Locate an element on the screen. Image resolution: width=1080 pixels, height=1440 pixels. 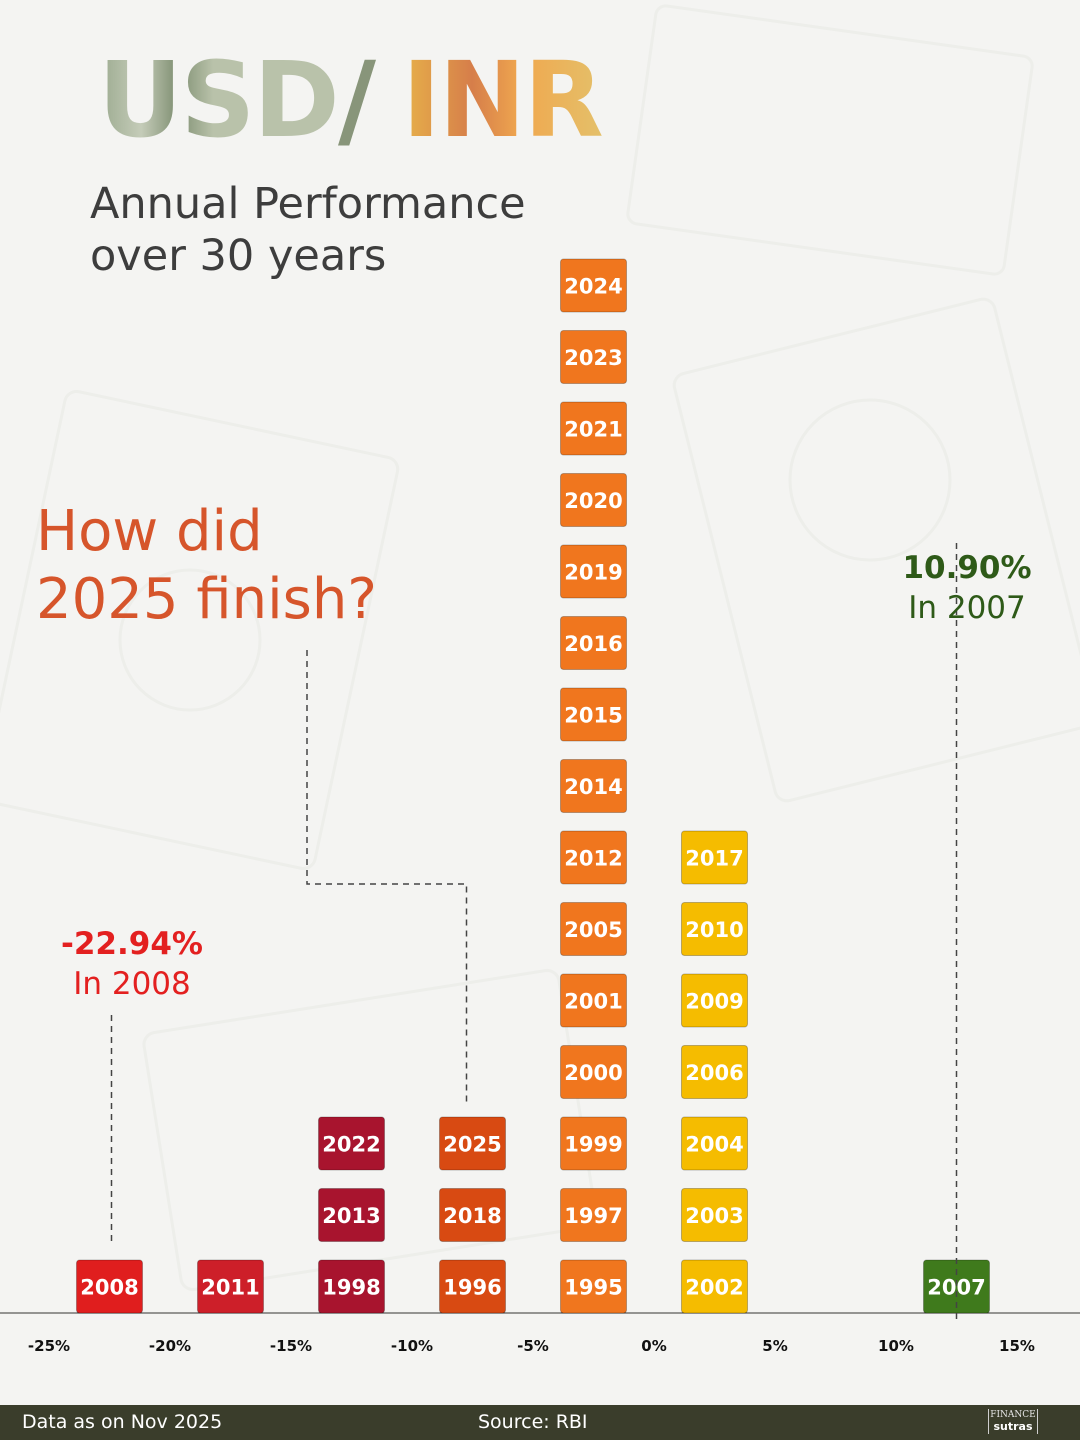
year-tile-label: 2017 is located at coordinates (714, 859).